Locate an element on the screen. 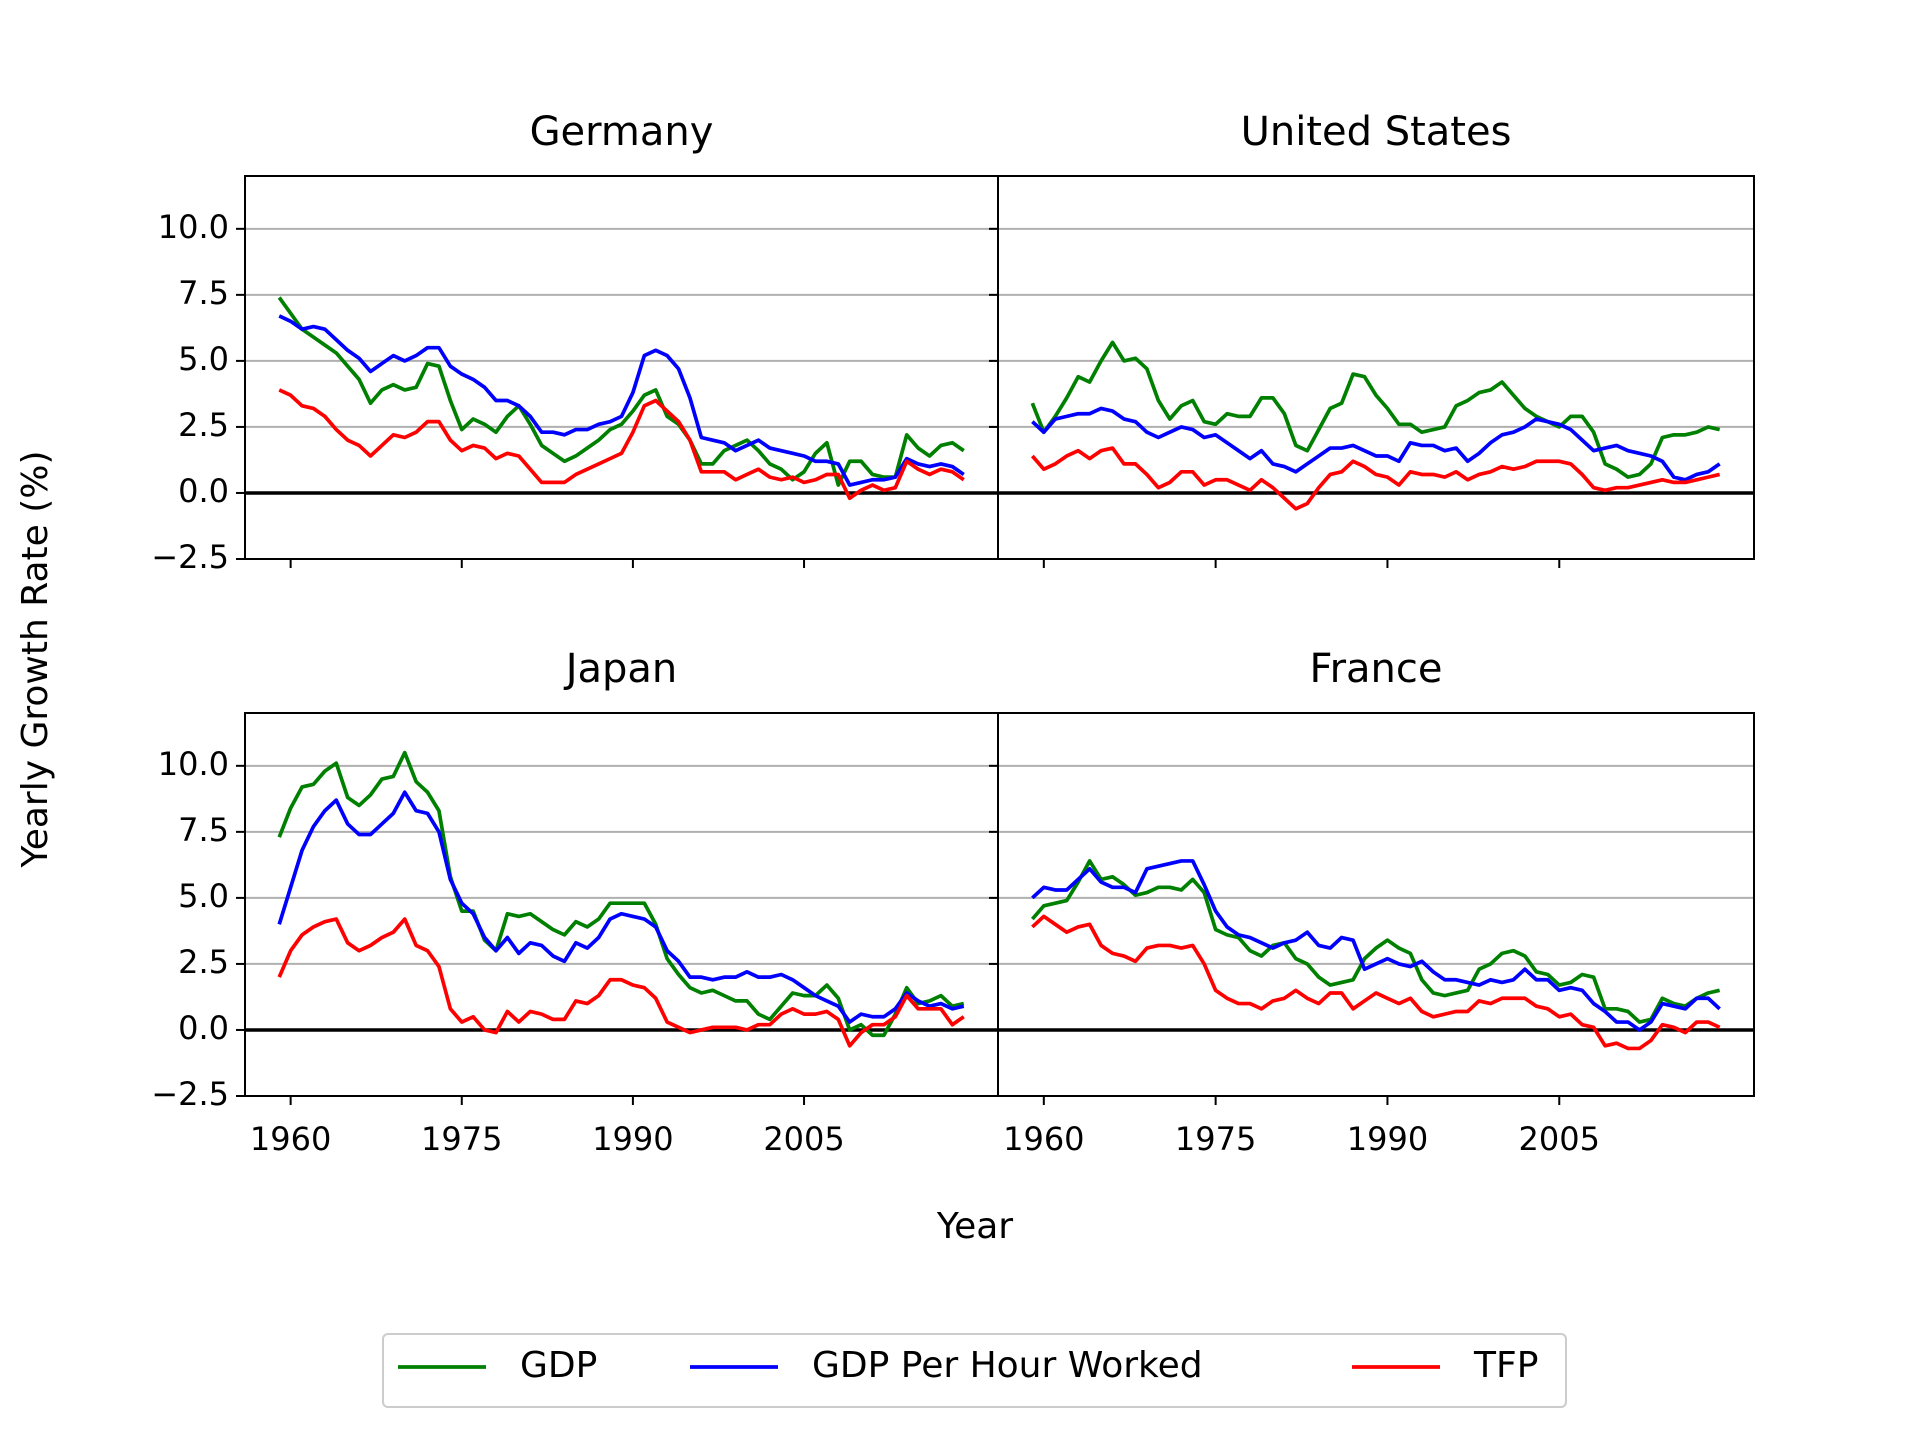 Image resolution: width=1920 pixels, height=1440 pixels. panel-title: Germany is located at coordinates (622, 132).